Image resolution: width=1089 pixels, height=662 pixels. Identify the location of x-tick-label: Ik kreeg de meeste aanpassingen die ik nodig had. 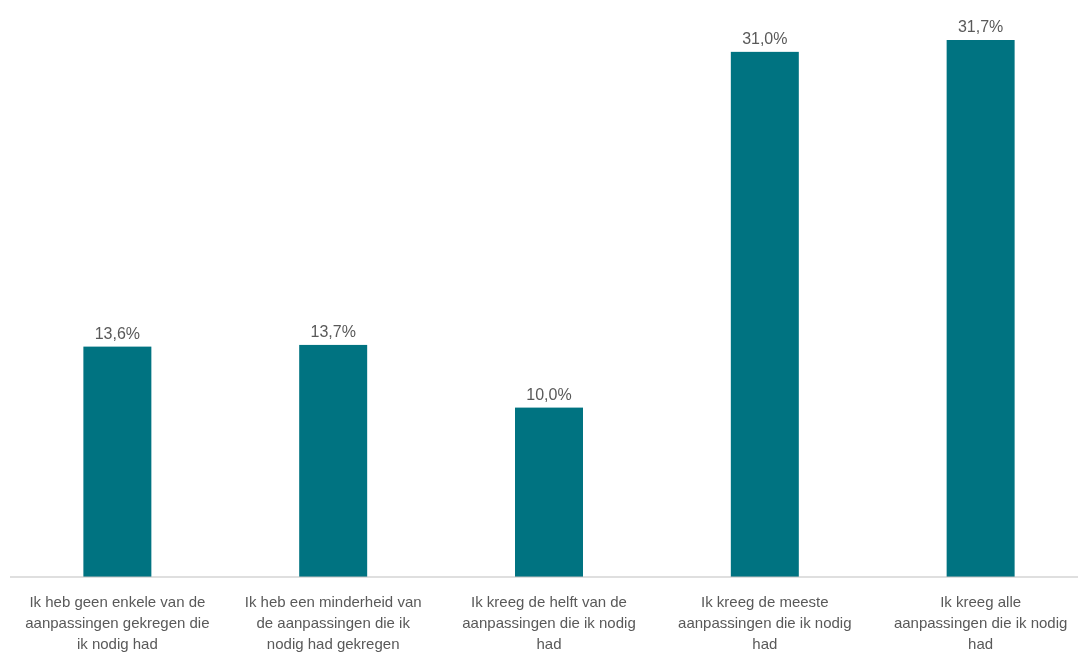
(765, 622).